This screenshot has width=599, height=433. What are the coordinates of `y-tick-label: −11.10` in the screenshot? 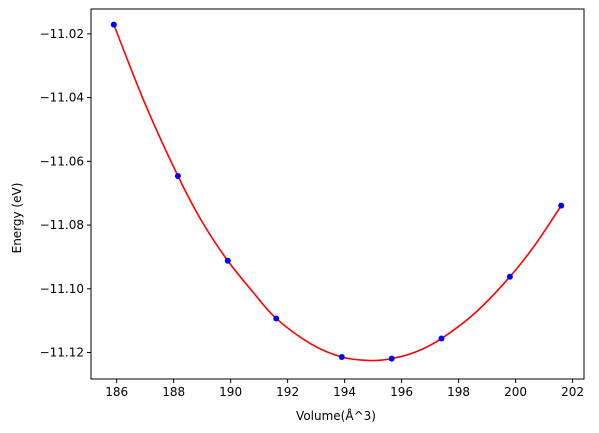 It's located at (62, 289).